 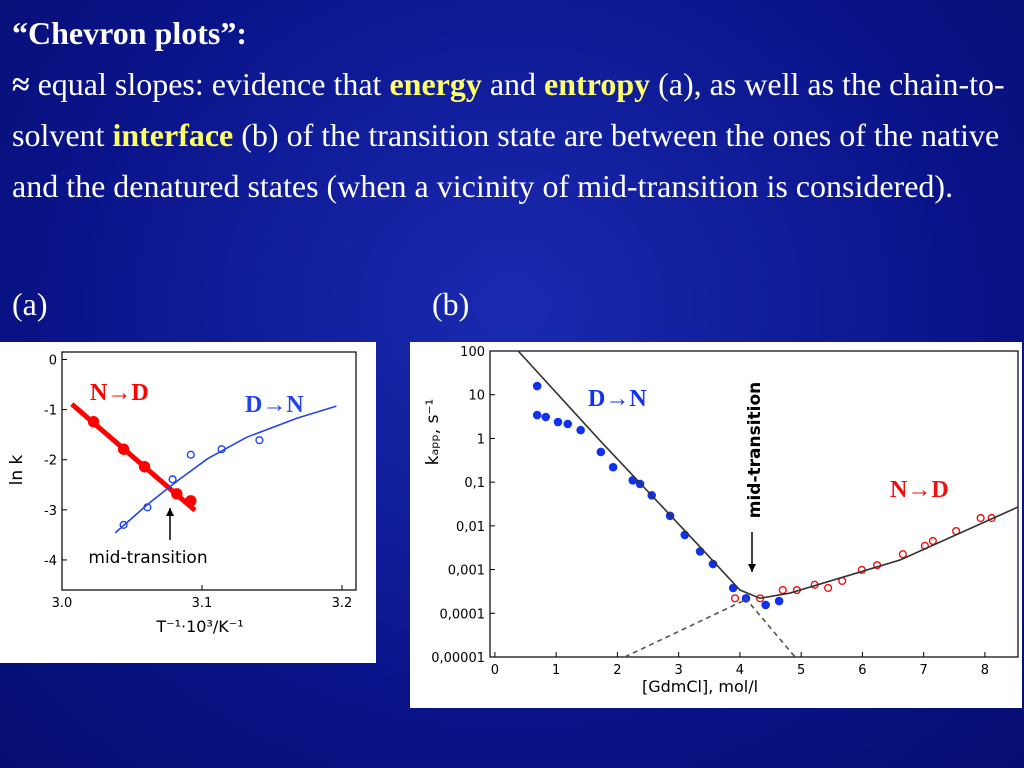 What do you see at coordinates (924, 670) in the screenshot?
I see `x-tick-label: 7` at bounding box center [924, 670].